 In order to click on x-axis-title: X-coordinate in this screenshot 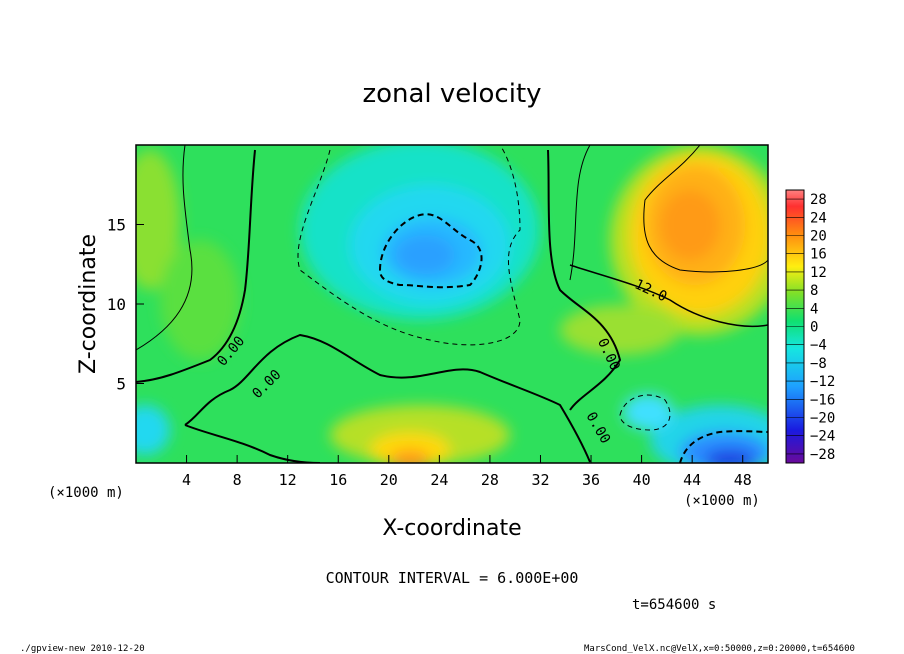, I will do `click(451, 528)`.